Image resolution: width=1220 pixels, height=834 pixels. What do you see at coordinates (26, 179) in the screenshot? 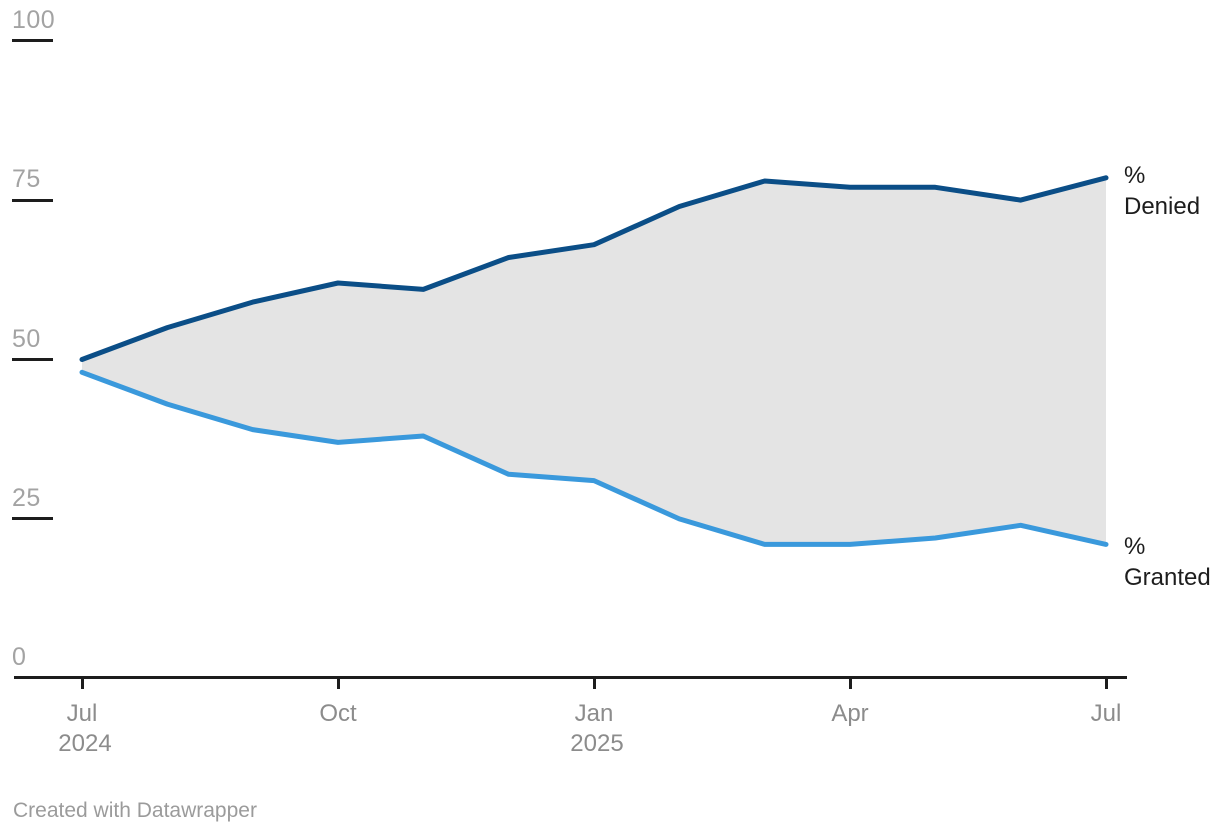
I see `y-axis-tick-label: 75` at bounding box center [26, 179].